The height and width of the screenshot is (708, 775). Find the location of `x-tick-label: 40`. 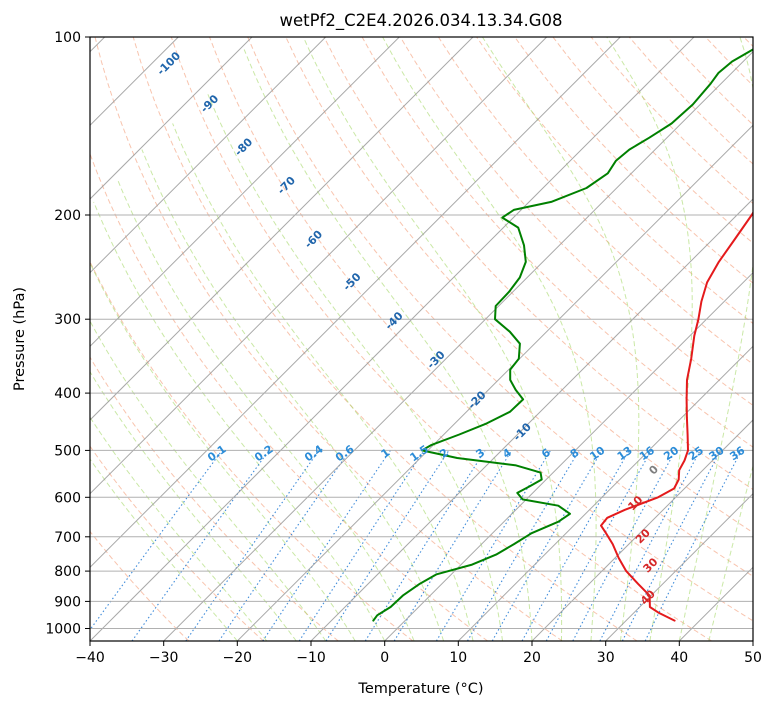

x-tick-label: 40 is located at coordinates (679, 658).